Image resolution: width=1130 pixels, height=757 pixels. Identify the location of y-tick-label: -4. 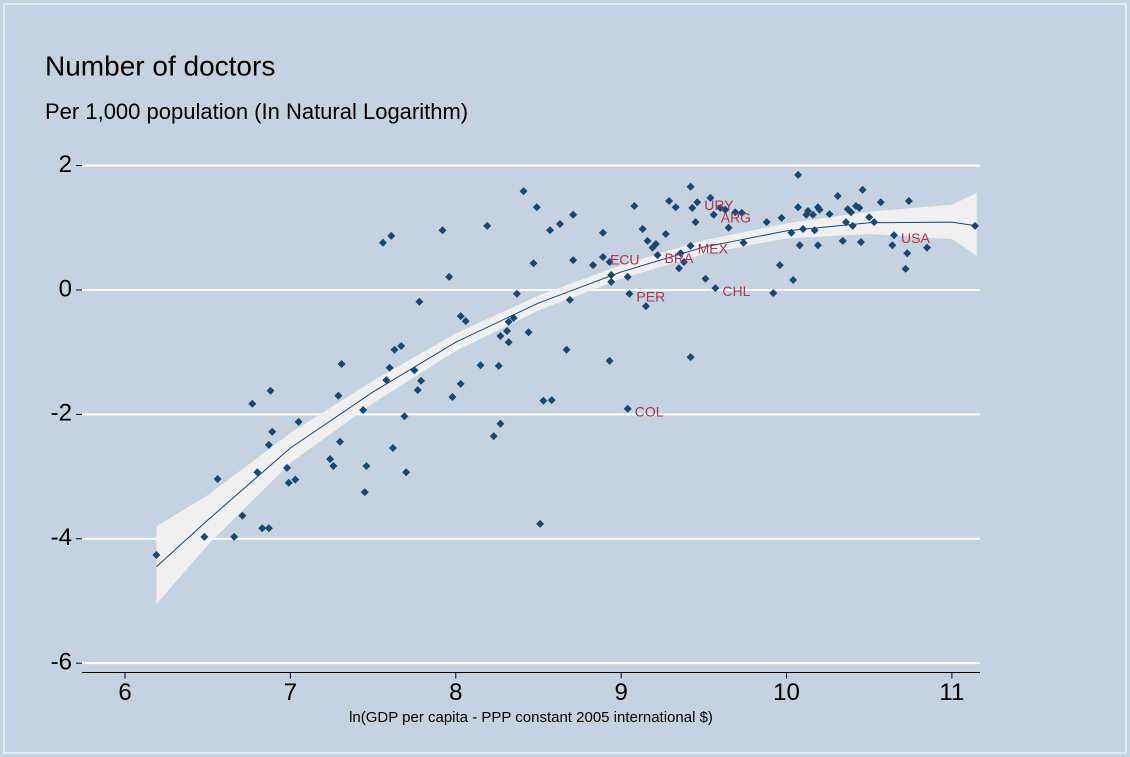
(61, 537).